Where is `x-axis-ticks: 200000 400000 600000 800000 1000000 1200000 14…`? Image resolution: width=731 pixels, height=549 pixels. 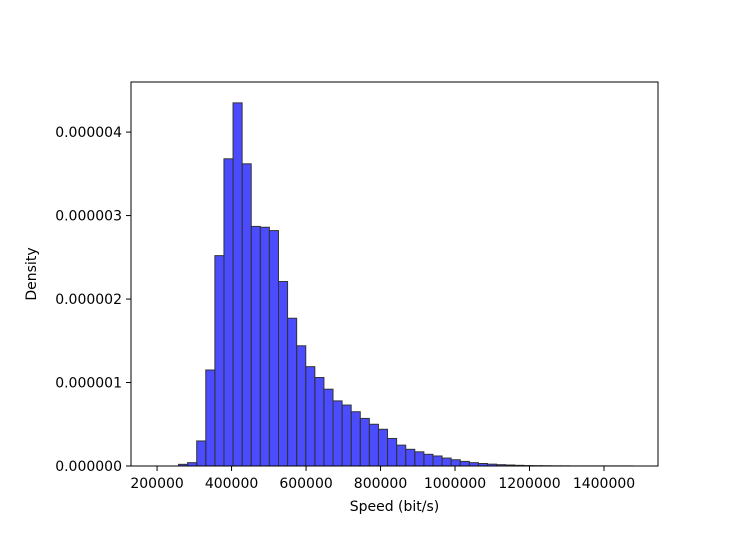
x-axis-ticks: 200000 400000 600000 800000 1000000 1200000 14… is located at coordinates (382, 479).